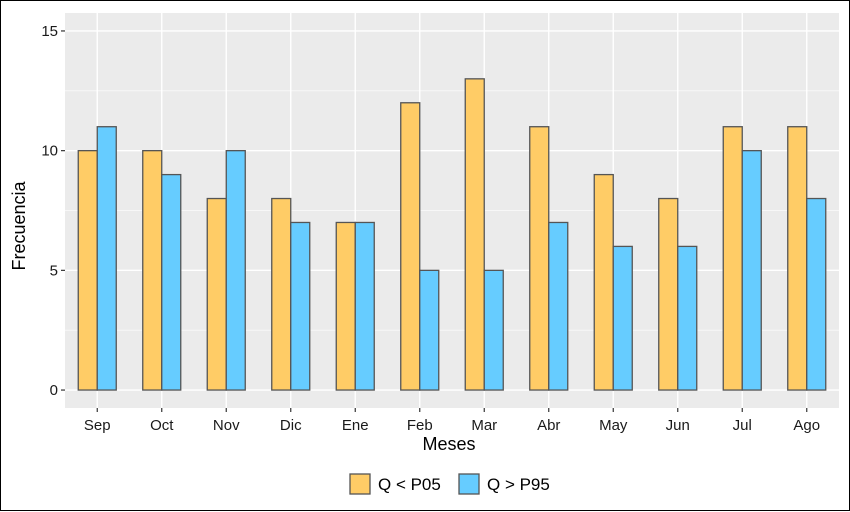 The image size is (850, 512). Describe the element at coordinates (742, 425) in the screenshot. I see `x-tick-label: Jul` at that location.